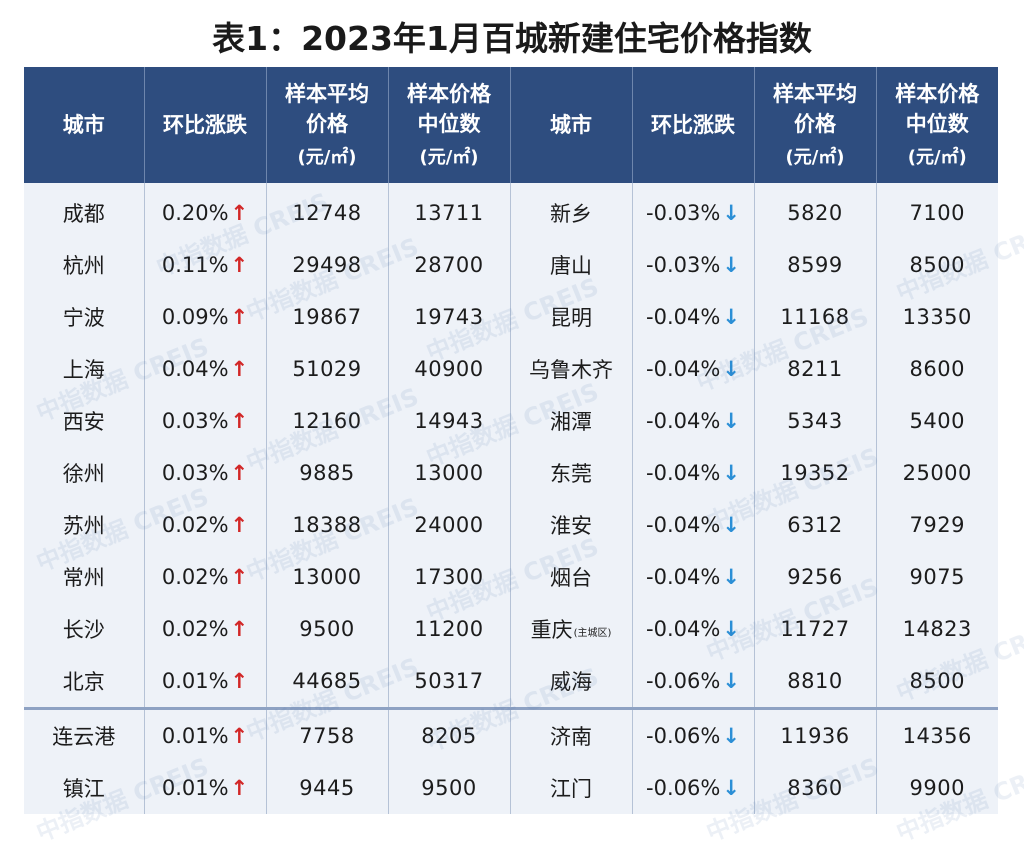  Describe the element at coordinates (511, 369) in the screenshot. I see `table-row: 上海 0.04%↑ 51029 40900 乌鲁木齐 -0.04%↓ 8211 8600` at that location.